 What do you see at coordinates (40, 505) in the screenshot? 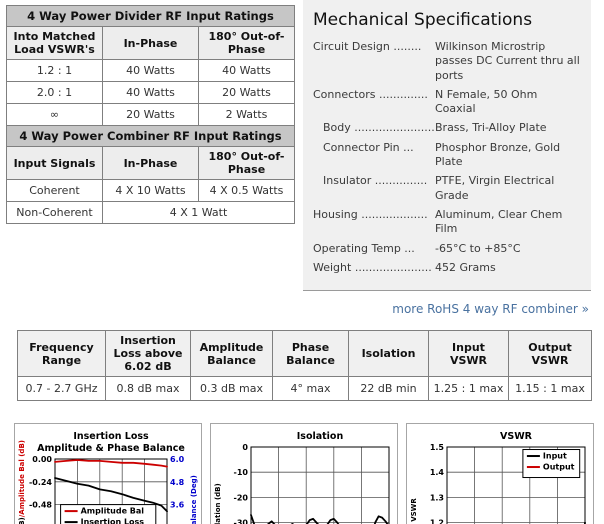
I see `svg-text: -0.48` at bounding box center [40, 505].